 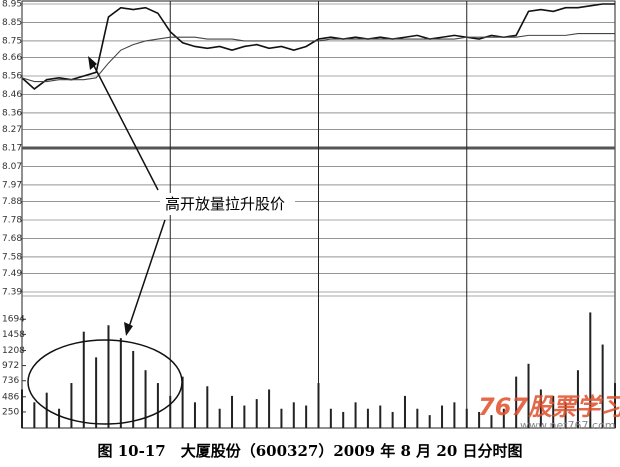 I want to click on annotation-bg, so click(x=227, y=204).